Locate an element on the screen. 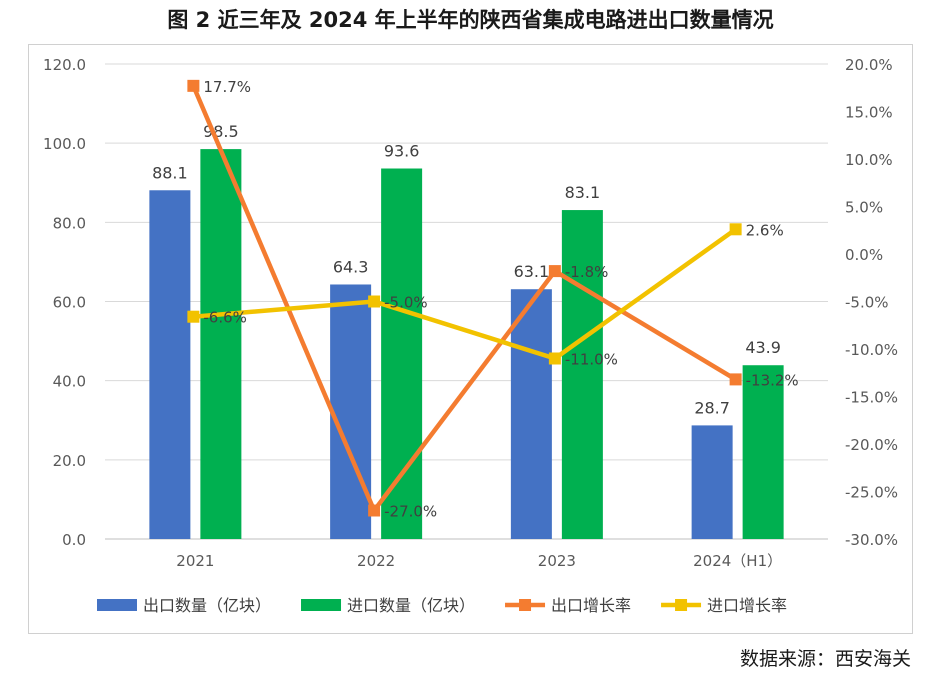 Image resolution: width=941 pixels, height=686 pixels. series-line is located at coordinates (464, 294).